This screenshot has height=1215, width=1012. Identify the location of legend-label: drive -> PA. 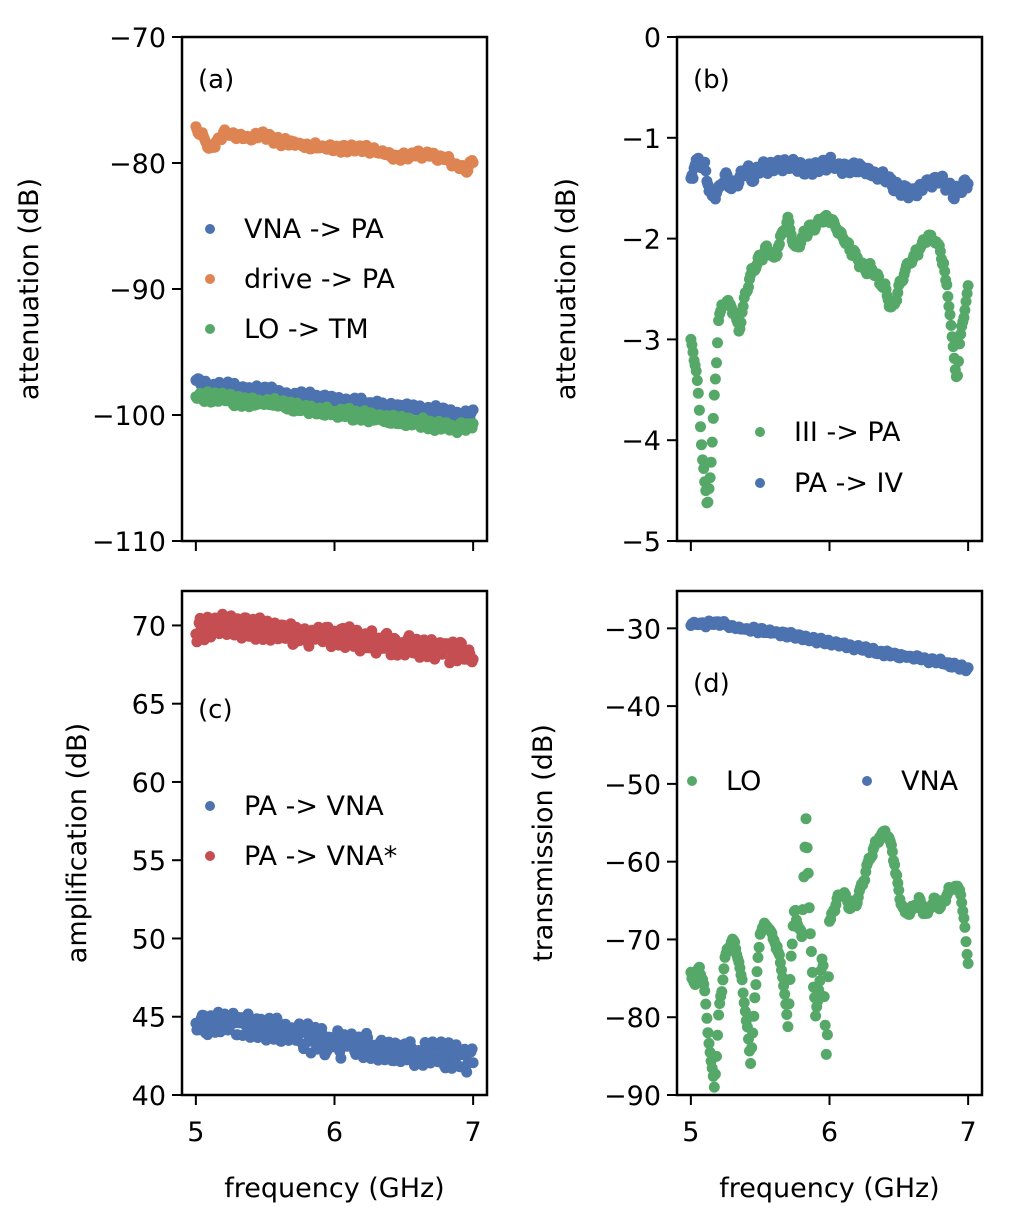
(319, 279).